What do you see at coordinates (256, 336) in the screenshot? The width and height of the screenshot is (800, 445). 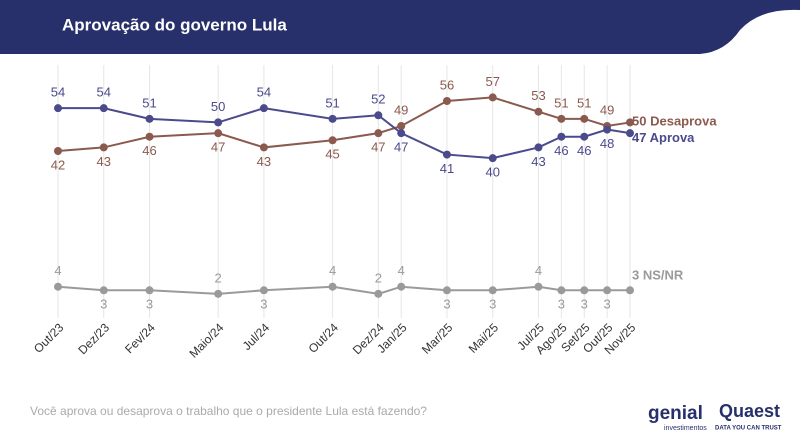 I see `x-tick-label: Jul/24` at bounding box center [256, 336].